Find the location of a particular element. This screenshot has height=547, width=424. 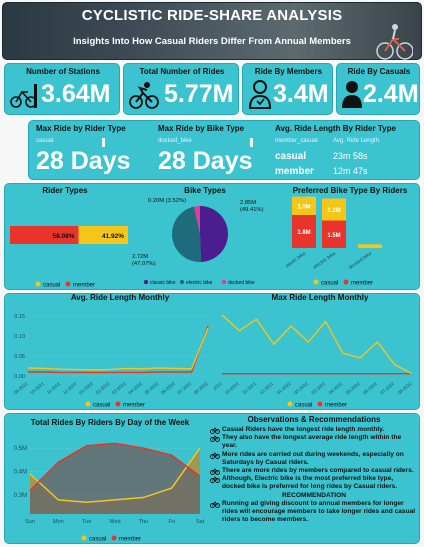

pref-x-tick: electric bike is located at coordinates (324, 261).